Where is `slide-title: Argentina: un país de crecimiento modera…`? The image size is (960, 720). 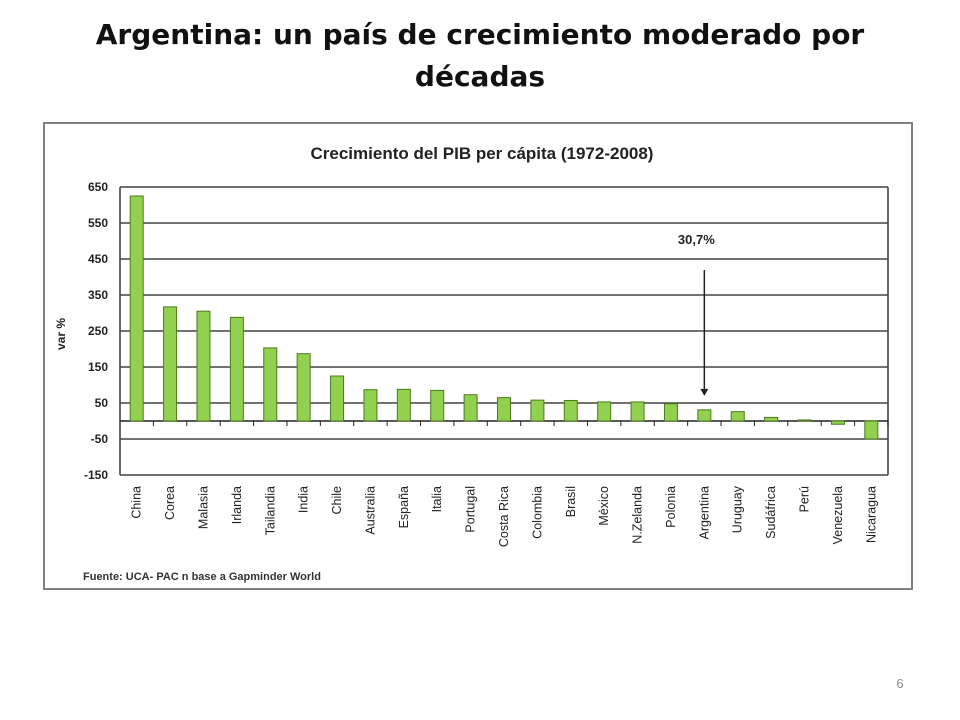
slide-title: Argentina: un país de crecimiento modera… is located at coordinates (480, 55).